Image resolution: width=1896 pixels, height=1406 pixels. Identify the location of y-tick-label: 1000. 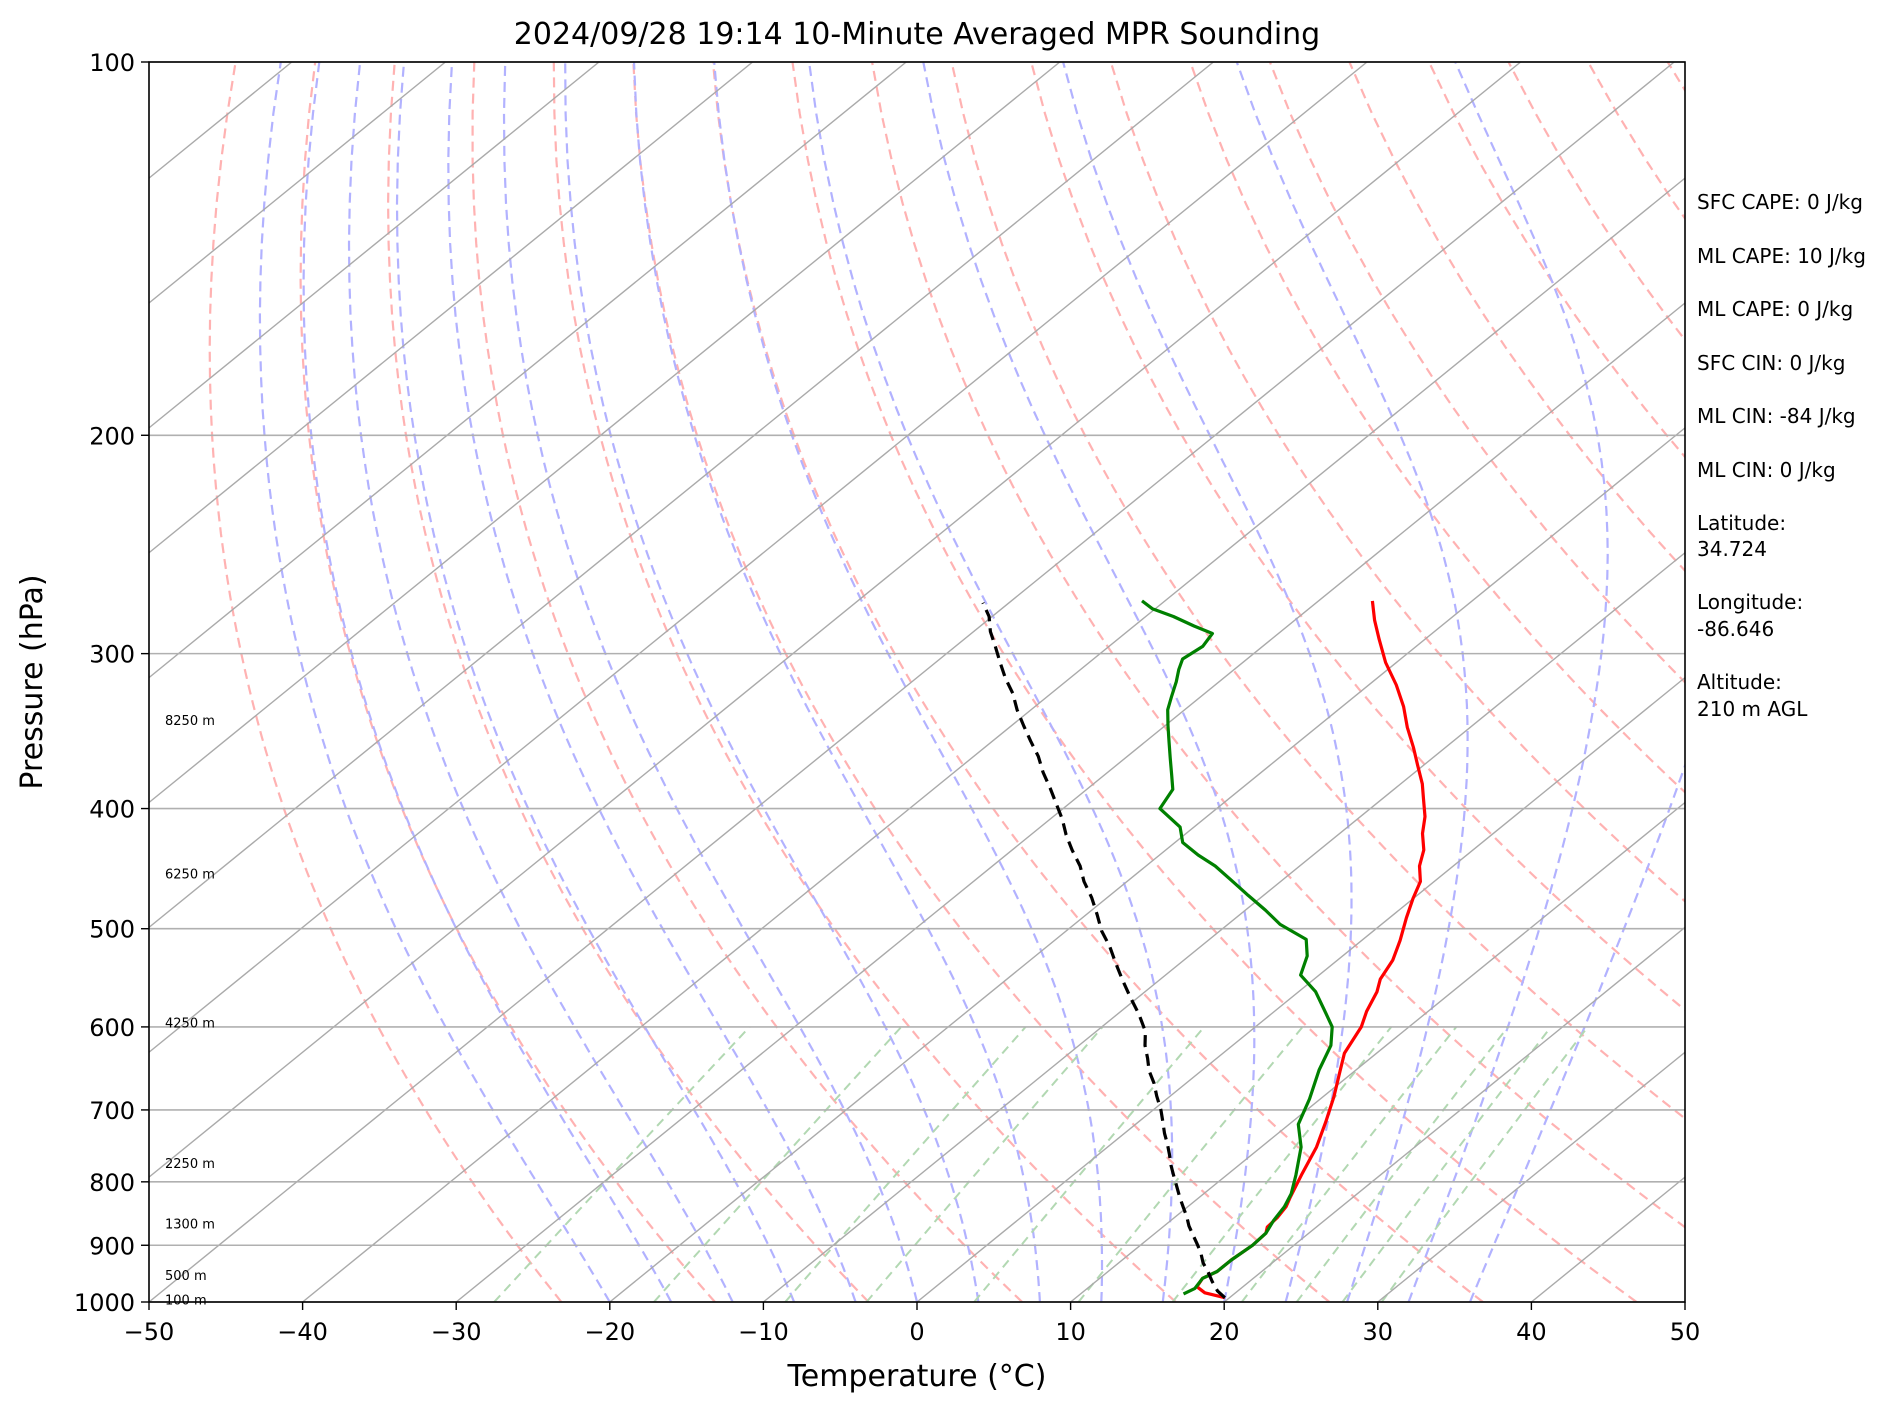
(104, 1303).